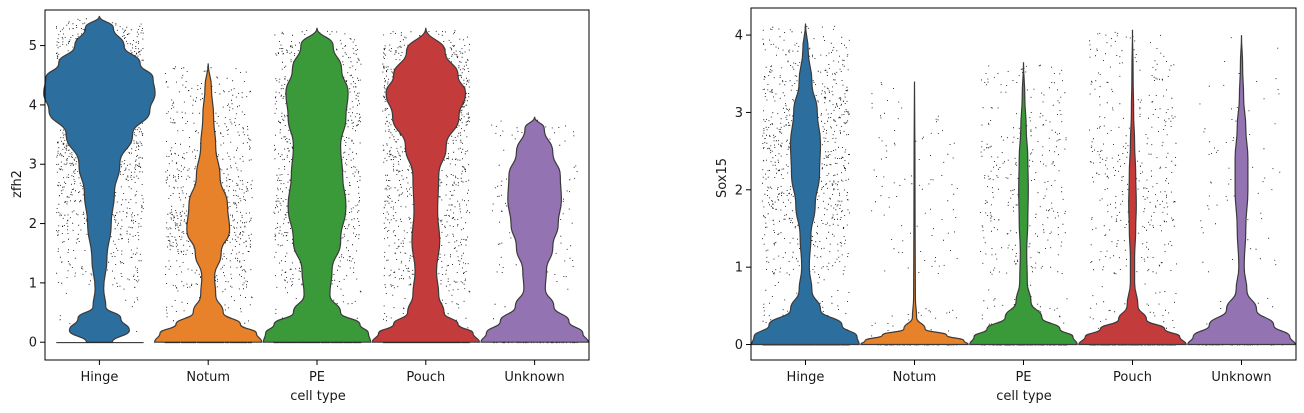 The image size is (1304, 413). I want to click on x-ticks-zfh2: Hinge Notum PE Pouch Unknown, so click(322, 372).